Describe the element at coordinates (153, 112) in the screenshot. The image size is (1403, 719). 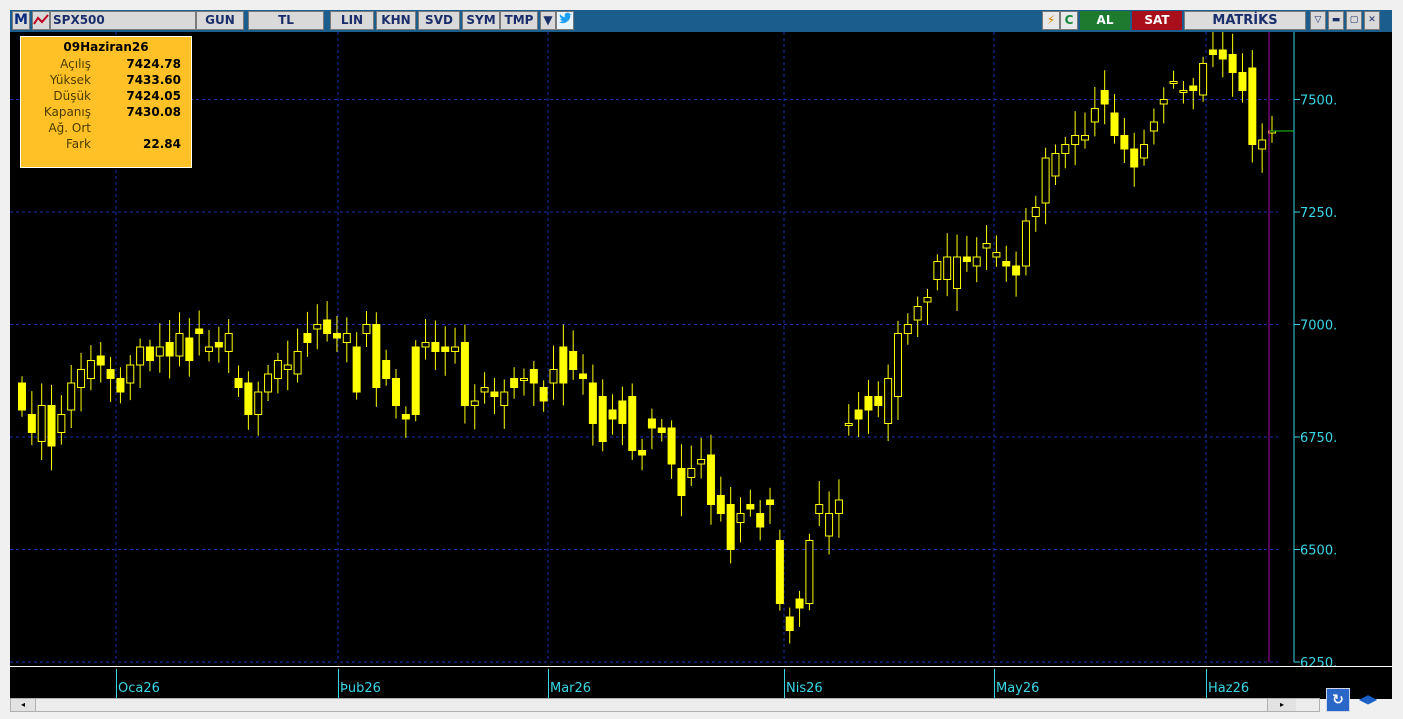
I see `info-value: 7430.08` at that location.